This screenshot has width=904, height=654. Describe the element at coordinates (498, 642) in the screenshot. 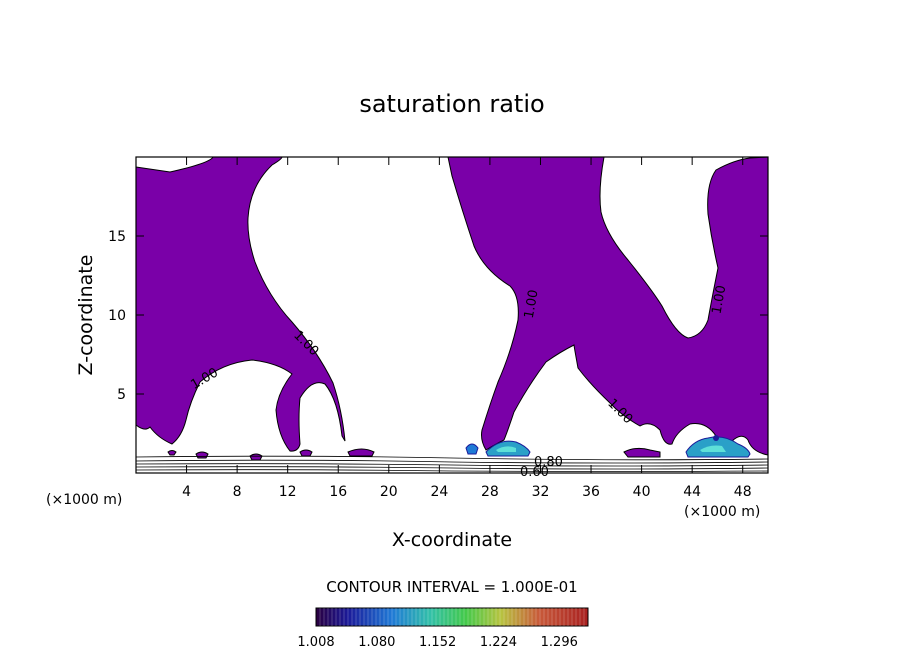

I see `colorbar-tick-label: 1.224` at that location.